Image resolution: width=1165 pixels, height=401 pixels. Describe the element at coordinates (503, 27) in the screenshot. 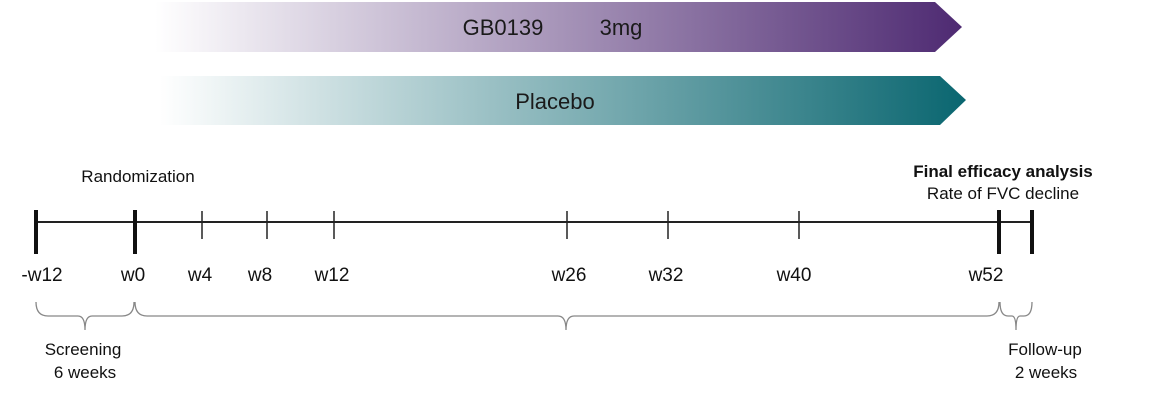

I see `drug-arm-name: GB0139` at that location.